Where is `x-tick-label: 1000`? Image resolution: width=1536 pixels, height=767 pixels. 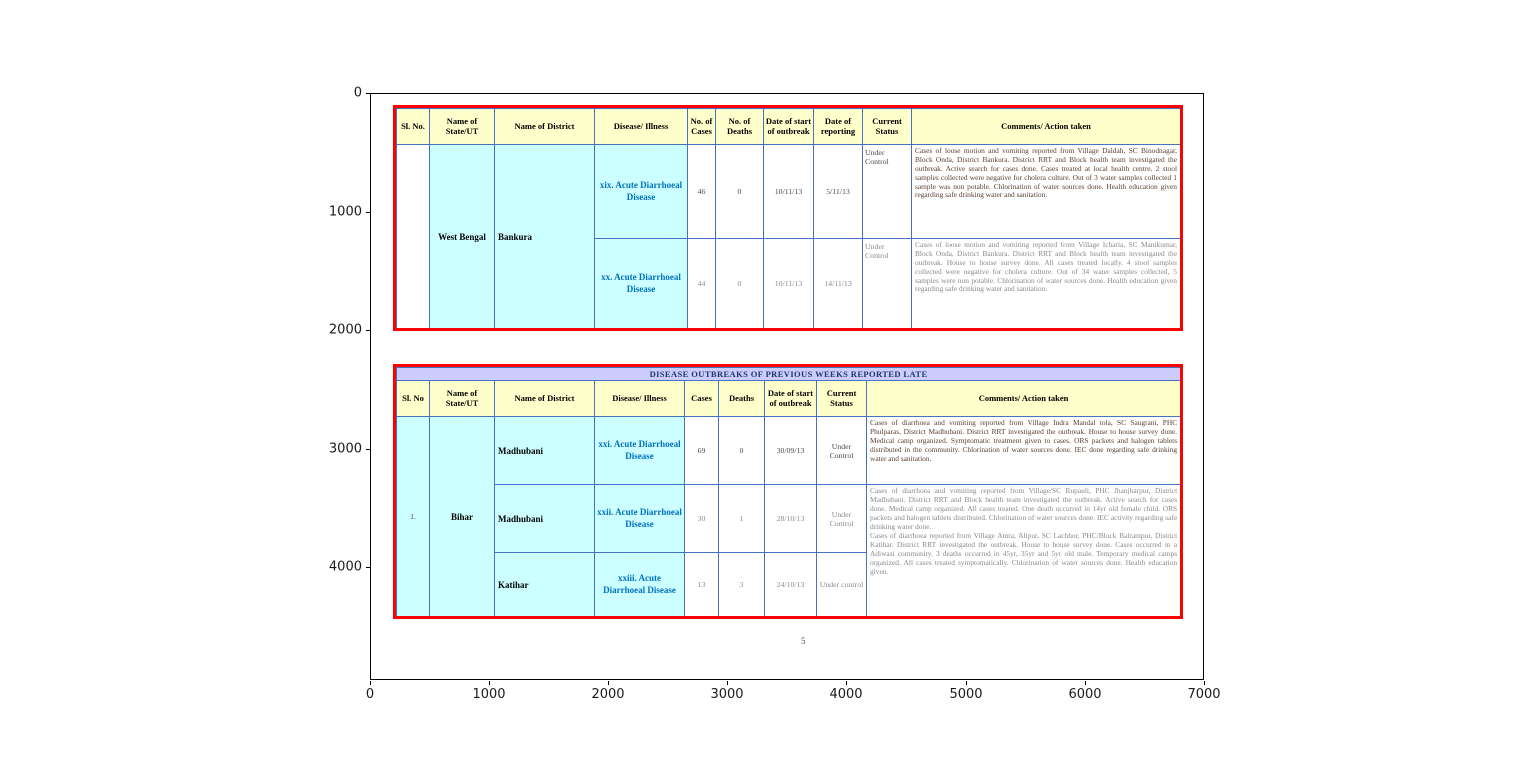
x-tick-label: 1000 is located at coordinates (489, 694).